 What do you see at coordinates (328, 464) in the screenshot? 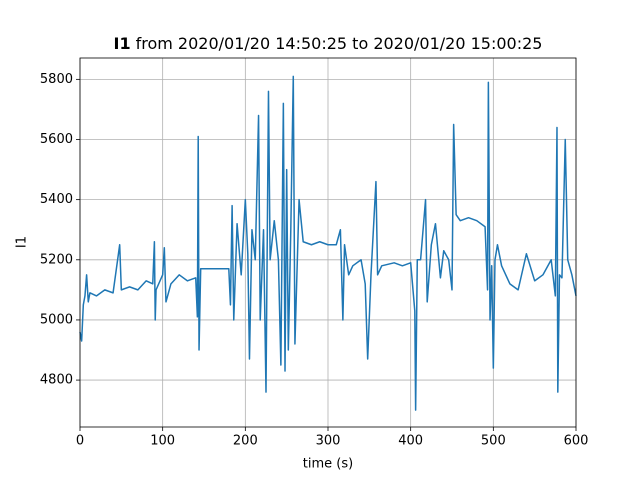
I see `x-axis-label: time (s)` at bounding box center [328, 464].